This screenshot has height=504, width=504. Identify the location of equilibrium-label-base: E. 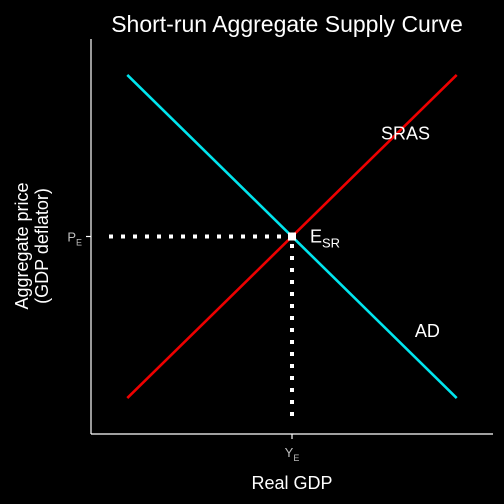
(316, 237).